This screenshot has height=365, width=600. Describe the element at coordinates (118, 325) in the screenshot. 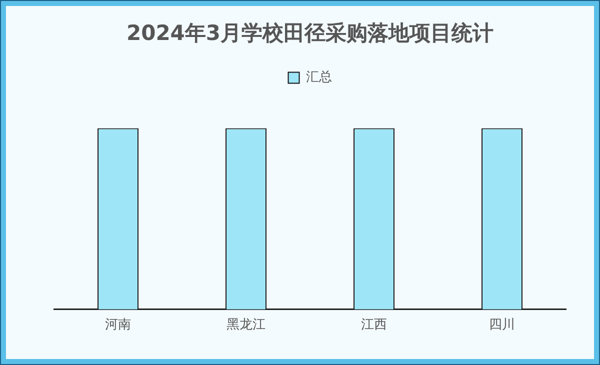

I see `x-tick-label: 河南` at that location.